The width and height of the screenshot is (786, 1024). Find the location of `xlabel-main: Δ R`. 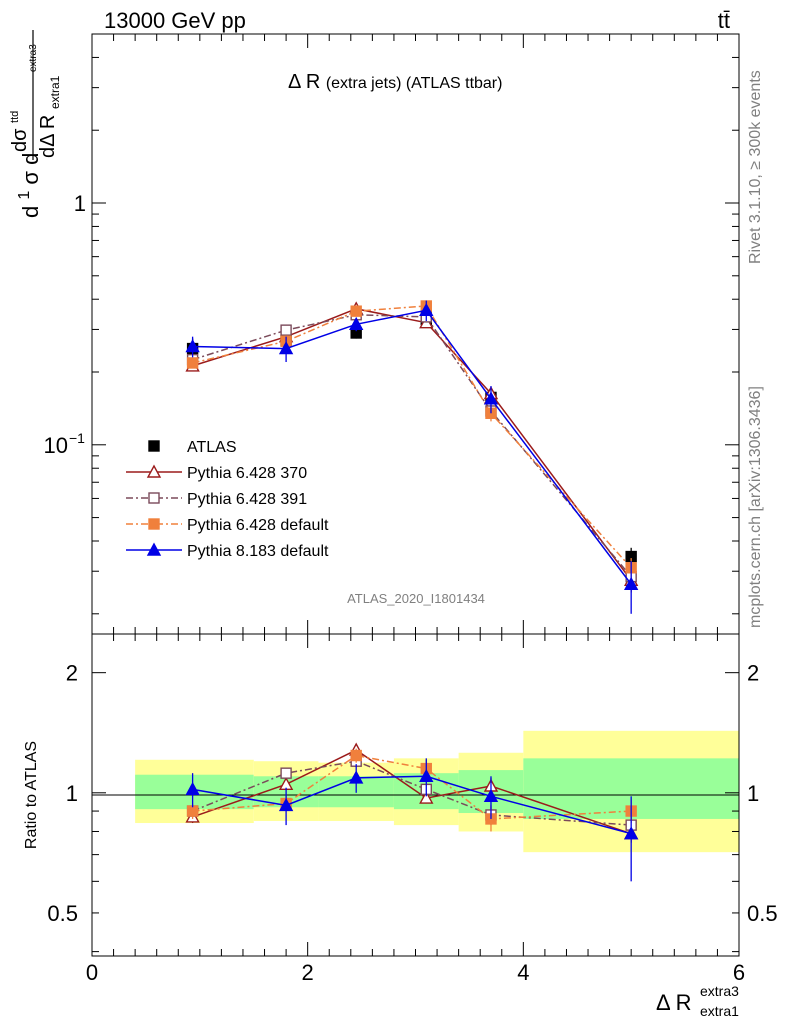

xlabel-main: Δ R is located at coordinates (673, 1002).